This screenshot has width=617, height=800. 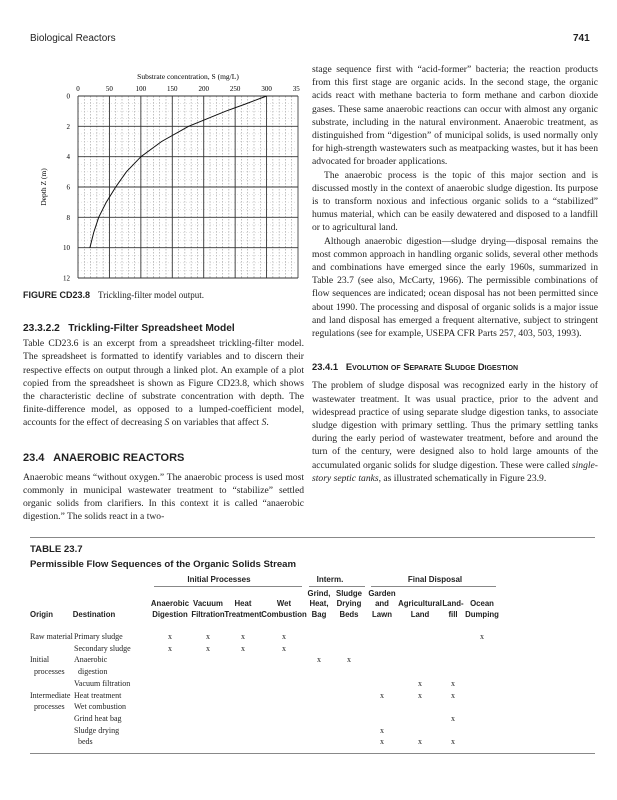 I want to click on row-destination: Grind heat bag, so click(x=98, y=718).